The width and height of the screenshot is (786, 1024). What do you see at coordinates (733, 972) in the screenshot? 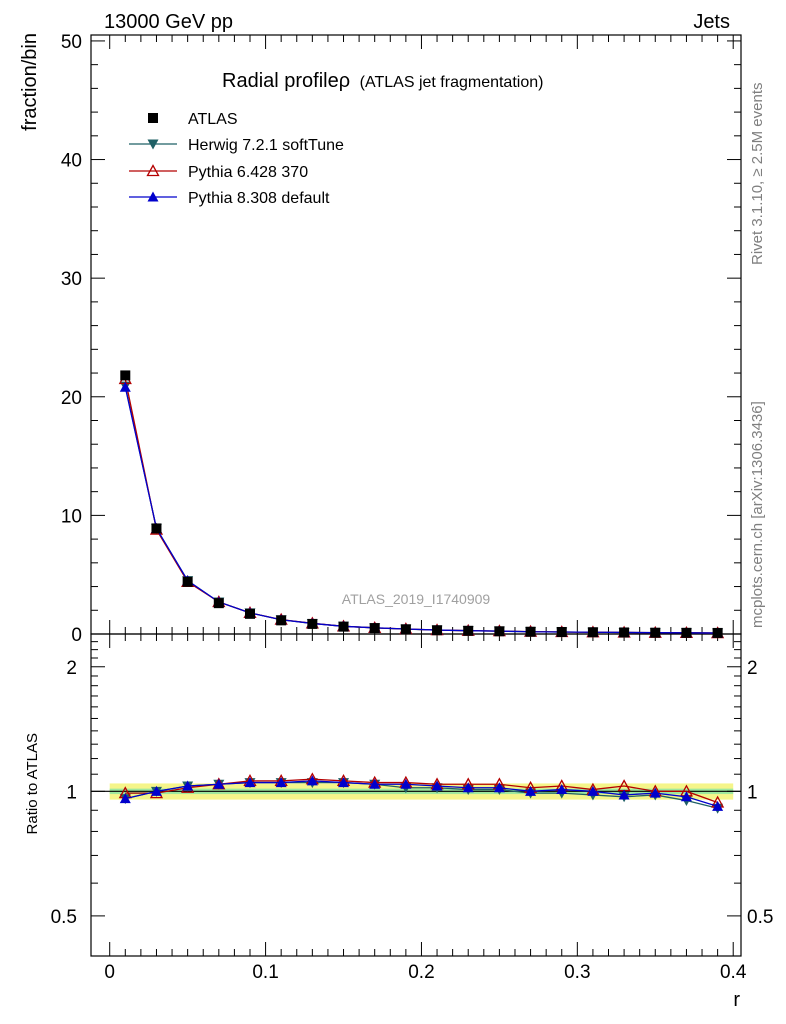
I see `x-tick-label: 0.4` at bounding box center [733, 972].